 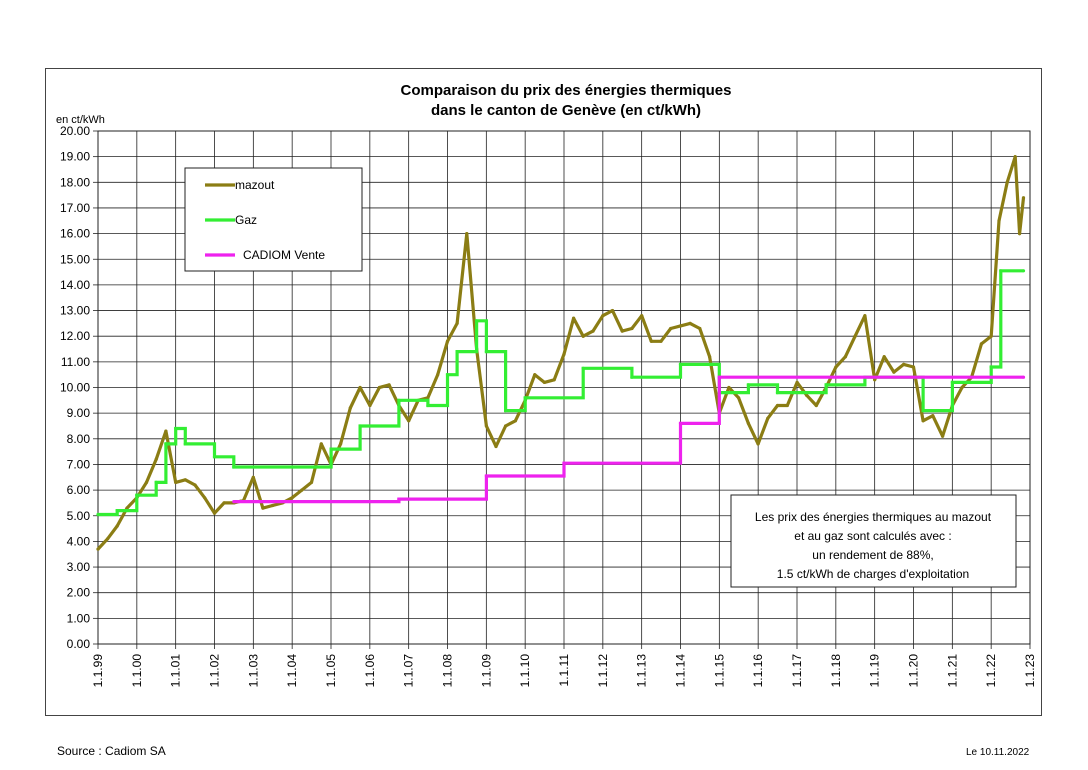 What do you see at coordinates (75, 234) in the screenshot?
I see `y-tick-label: 16.00` at bounding box center [75, 234].